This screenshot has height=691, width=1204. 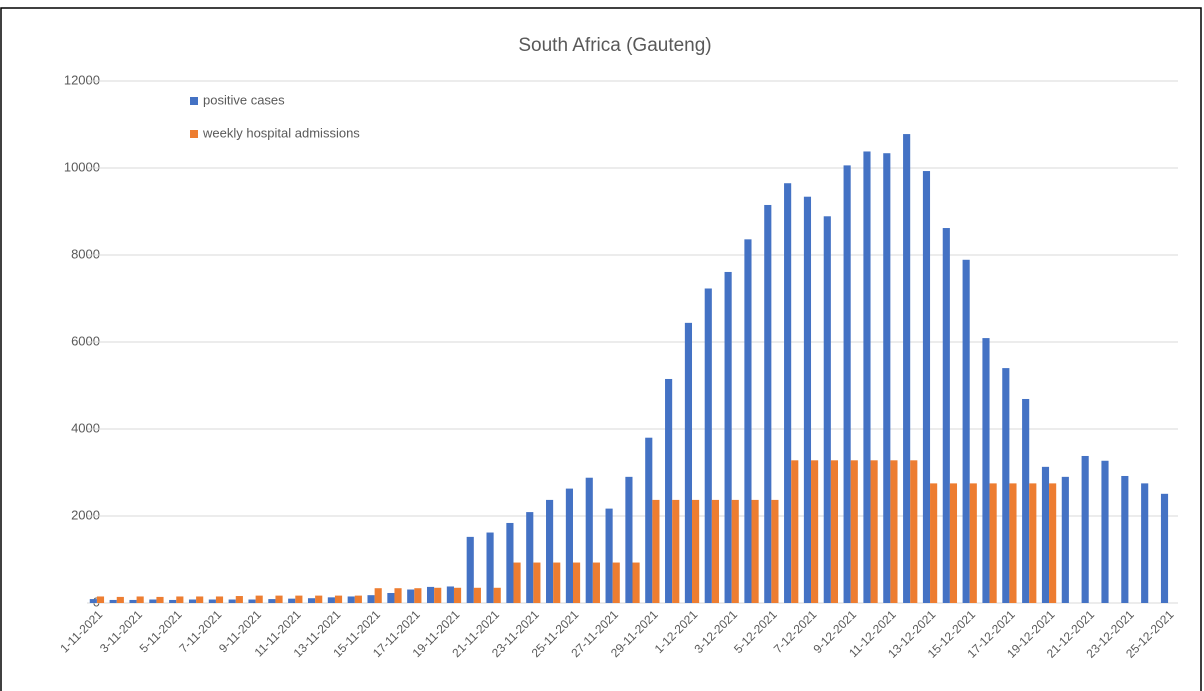 What do you see at coordinates (82, 166) in the screenshot?
I see `y-tick-label: 10000` at bounding box center [82, 166].